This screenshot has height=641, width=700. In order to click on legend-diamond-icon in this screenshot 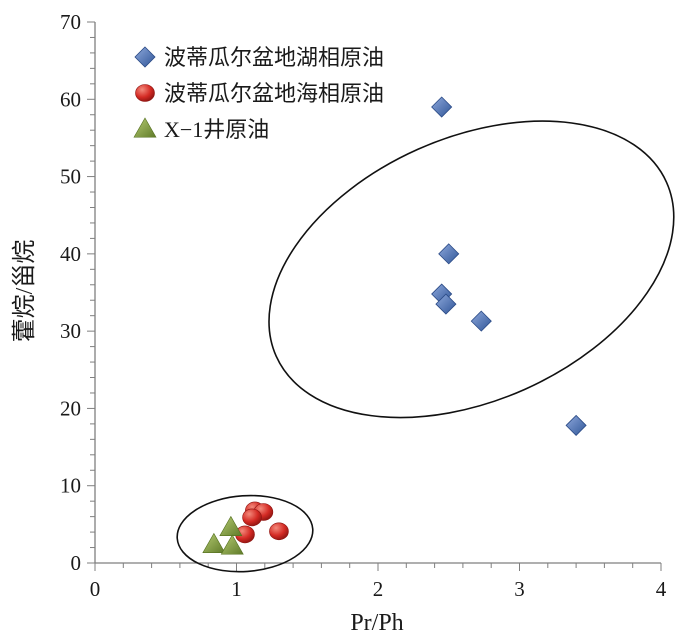, I will do `click(145, 57)`.